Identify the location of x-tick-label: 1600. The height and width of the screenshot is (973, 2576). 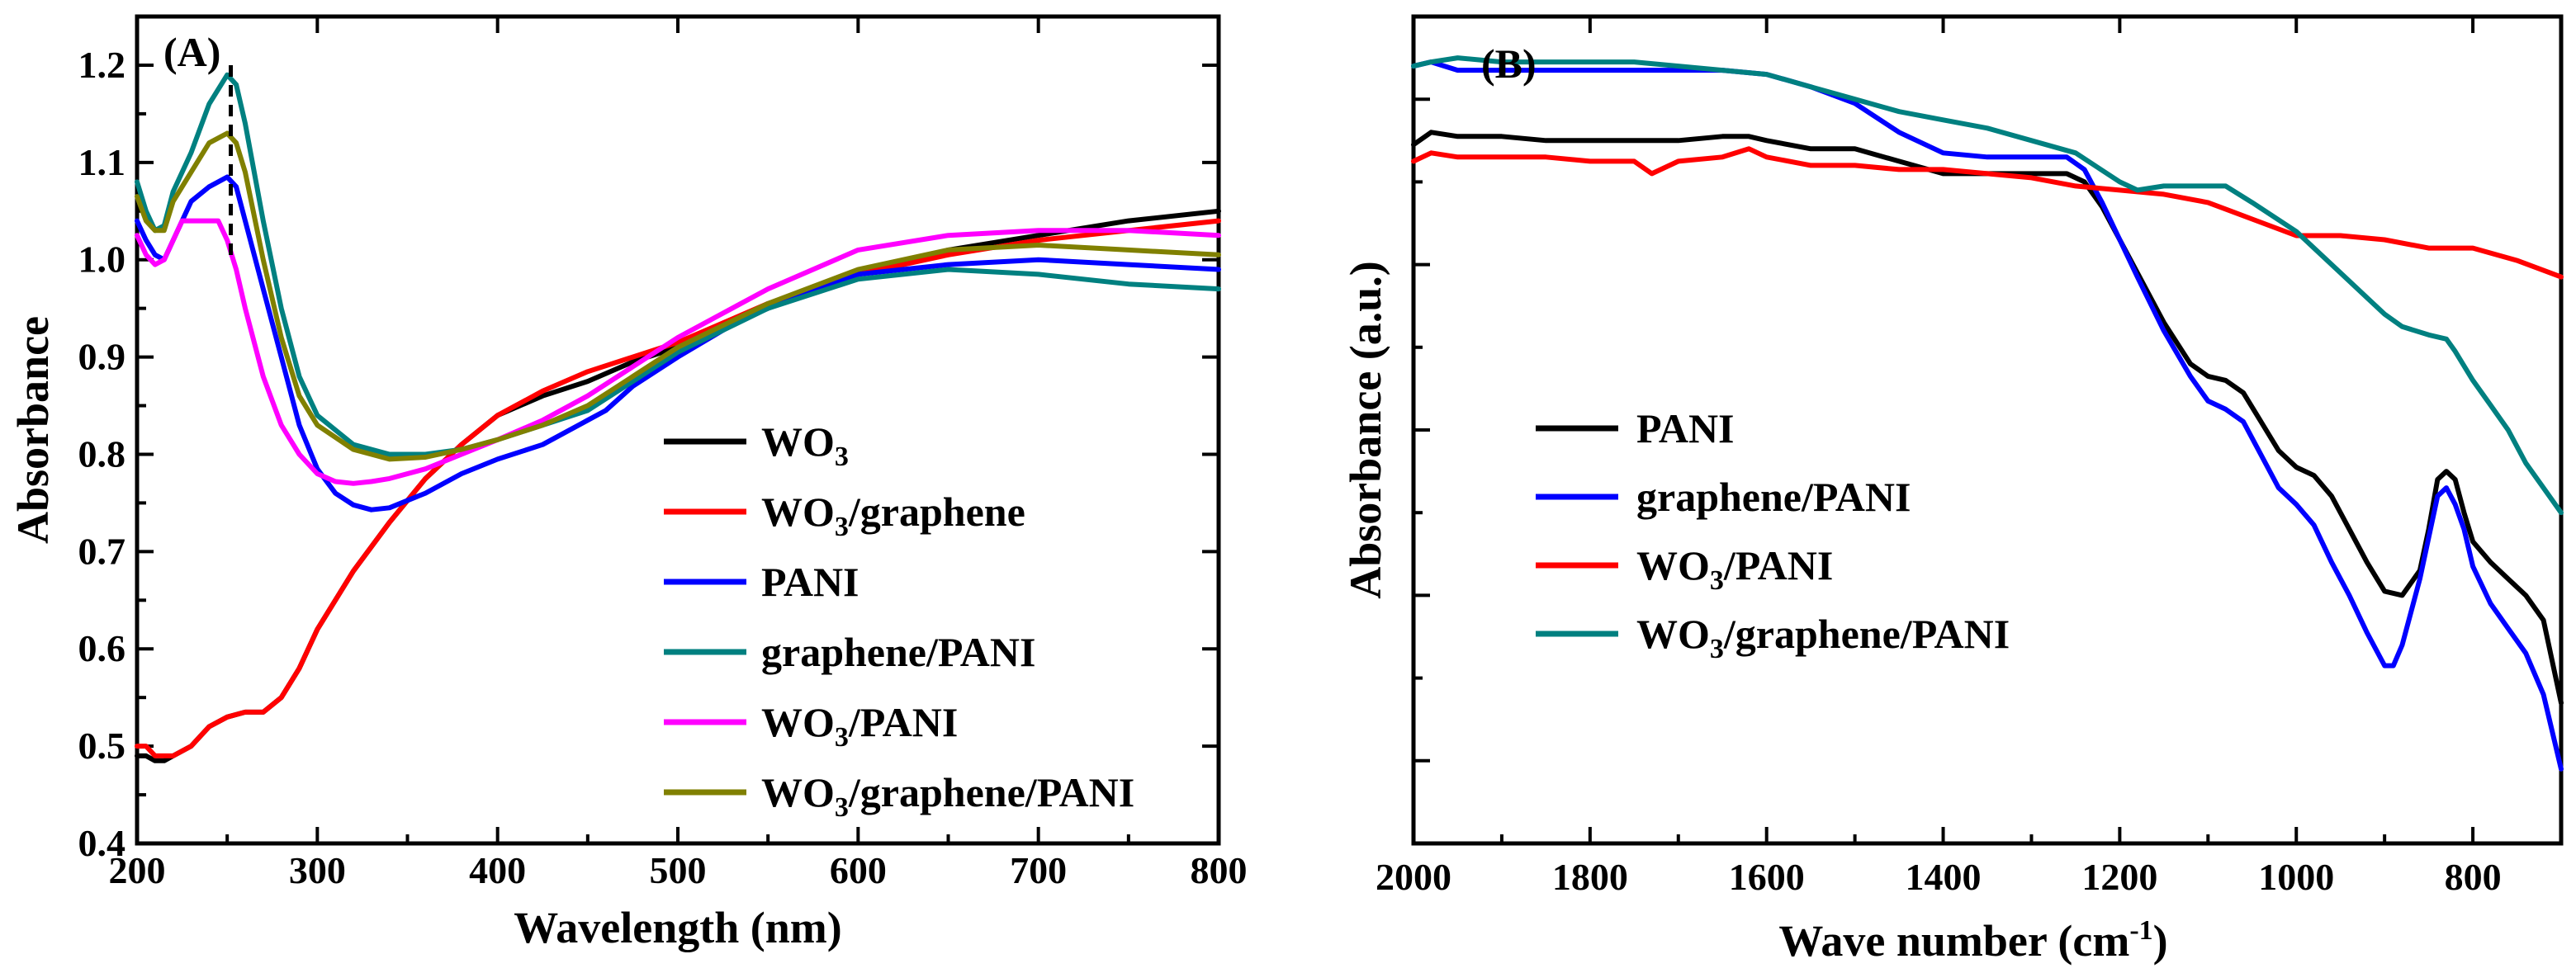
(1767, 877).